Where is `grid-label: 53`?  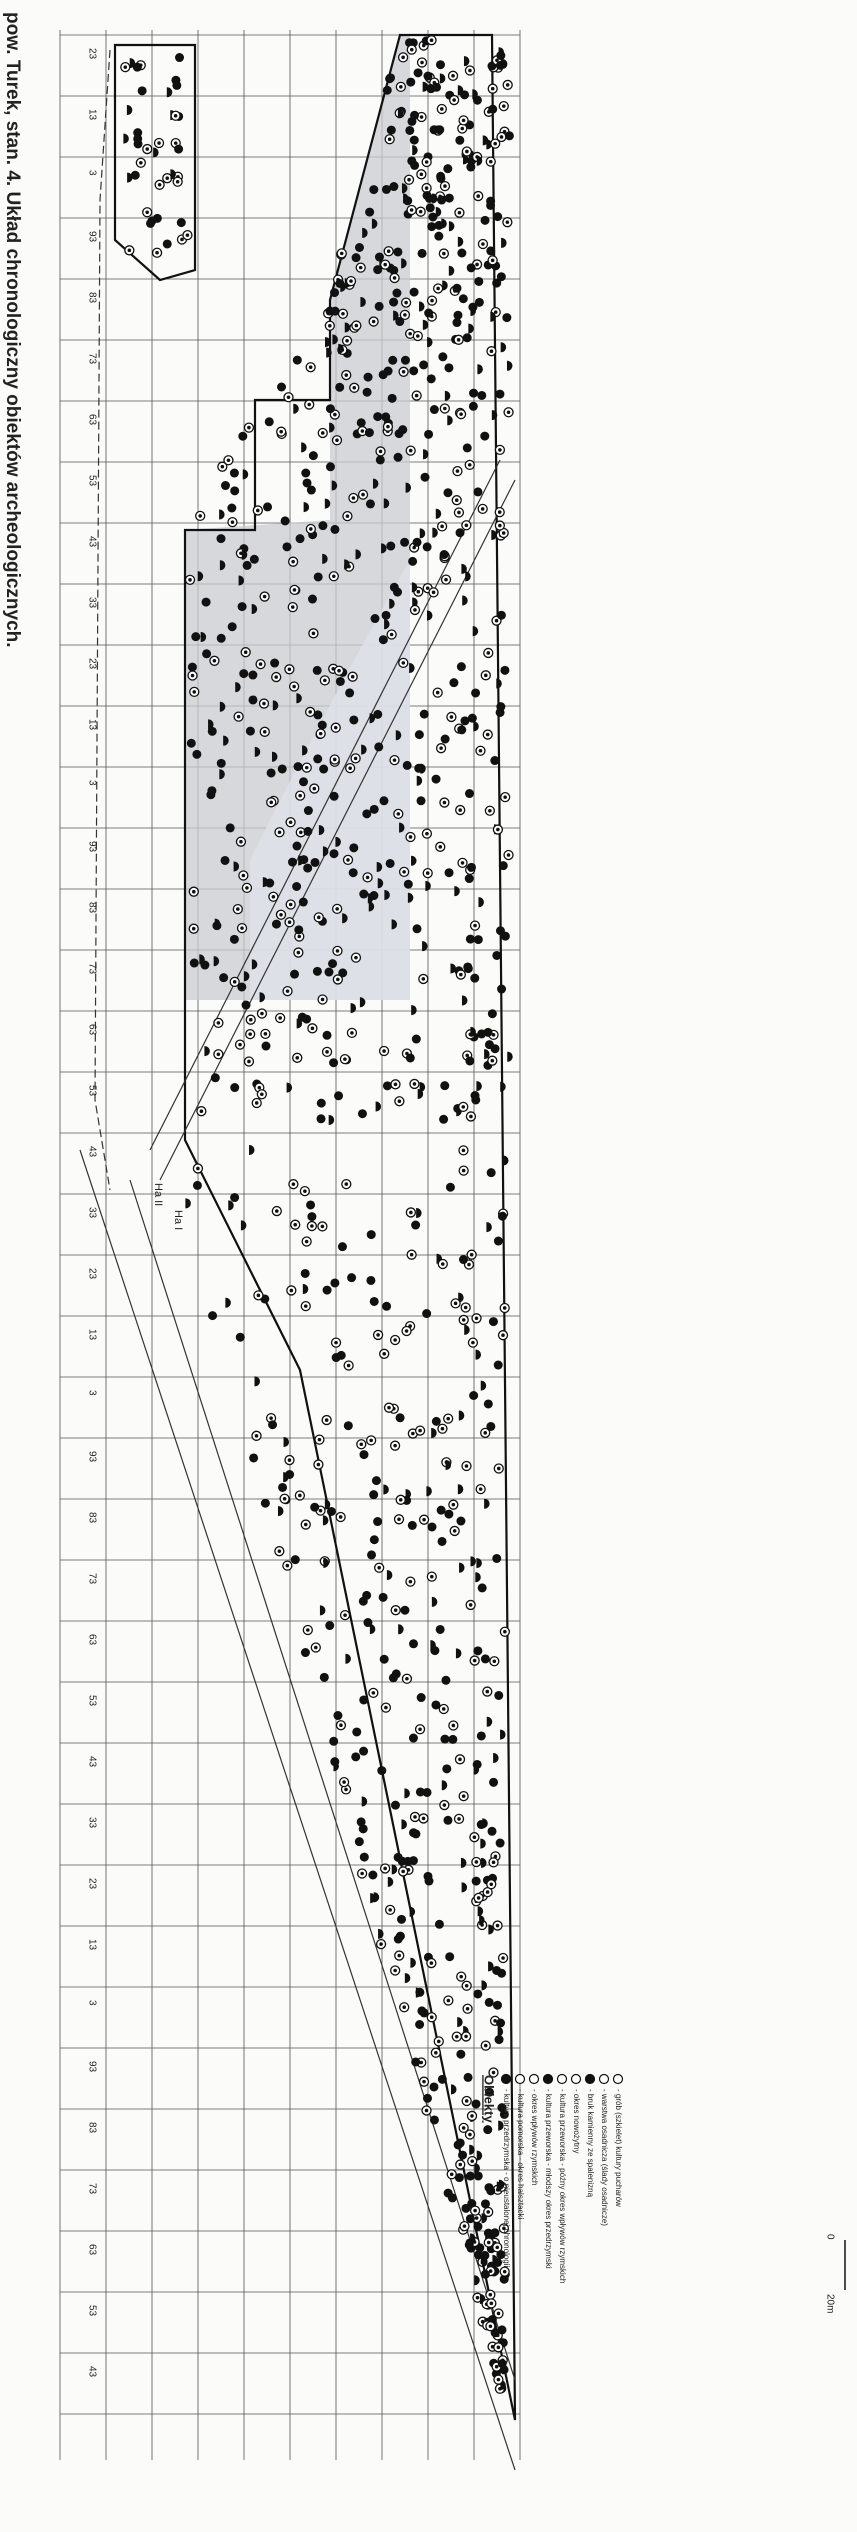 grid-label: 53 is located at coordinates (91, 481).